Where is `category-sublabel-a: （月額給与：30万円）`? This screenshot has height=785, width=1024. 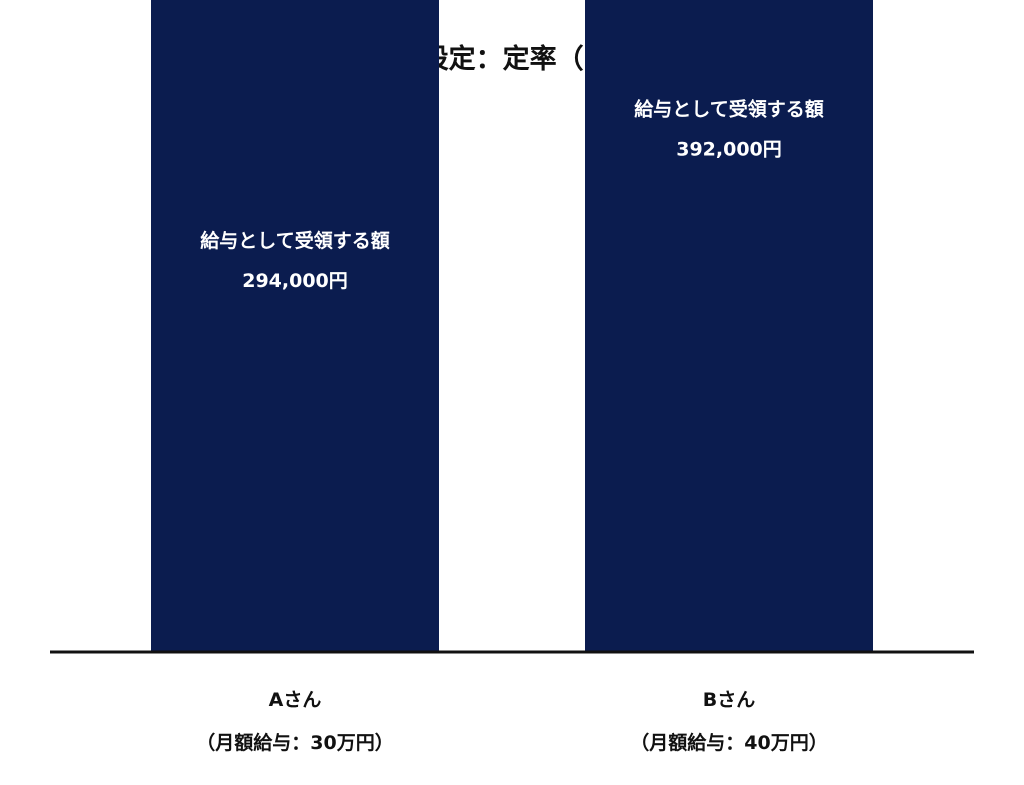 category-sublabel-a: （月額給与：30万円） is located at coordinates (294, 742).